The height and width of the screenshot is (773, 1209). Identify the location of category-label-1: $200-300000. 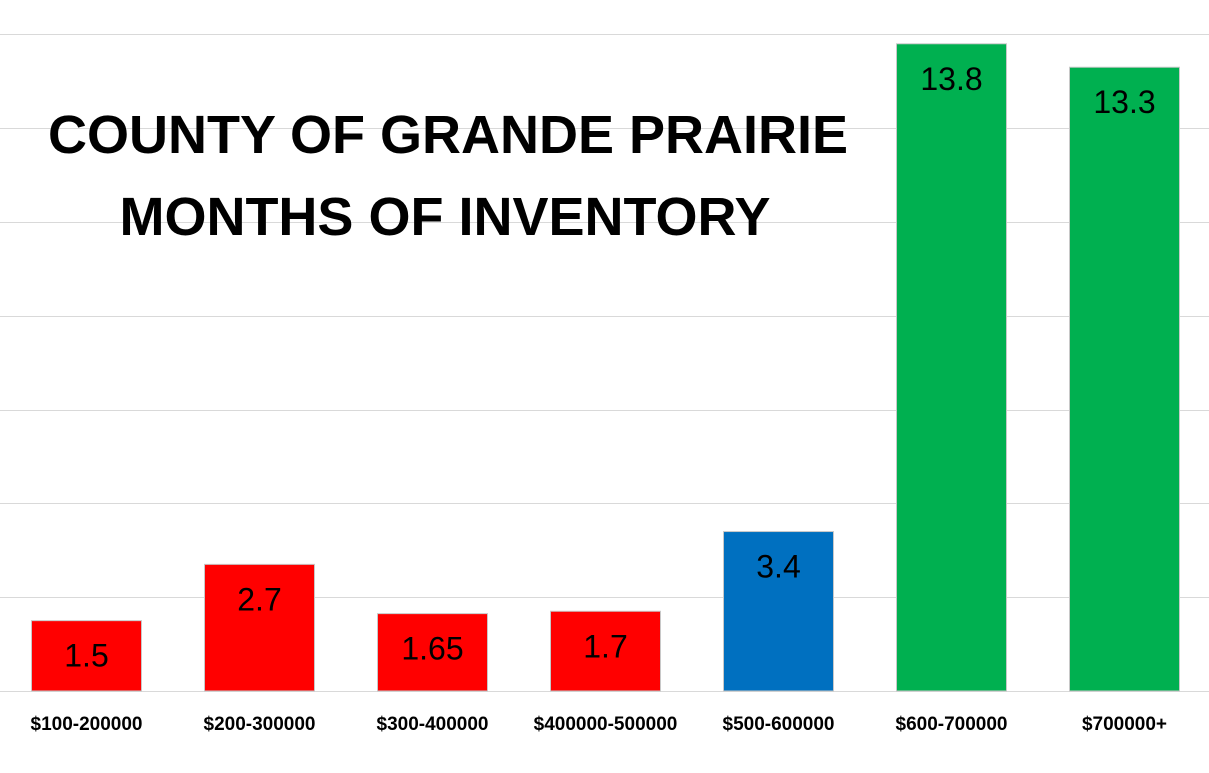
(260, 724).